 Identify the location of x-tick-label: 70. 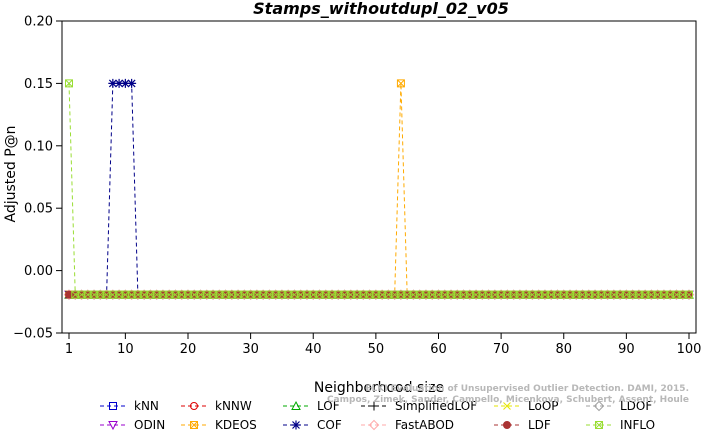
(501, 349).